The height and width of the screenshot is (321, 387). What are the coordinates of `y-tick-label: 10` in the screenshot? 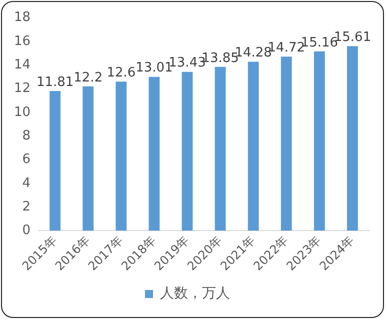 It's located at (22, 112).